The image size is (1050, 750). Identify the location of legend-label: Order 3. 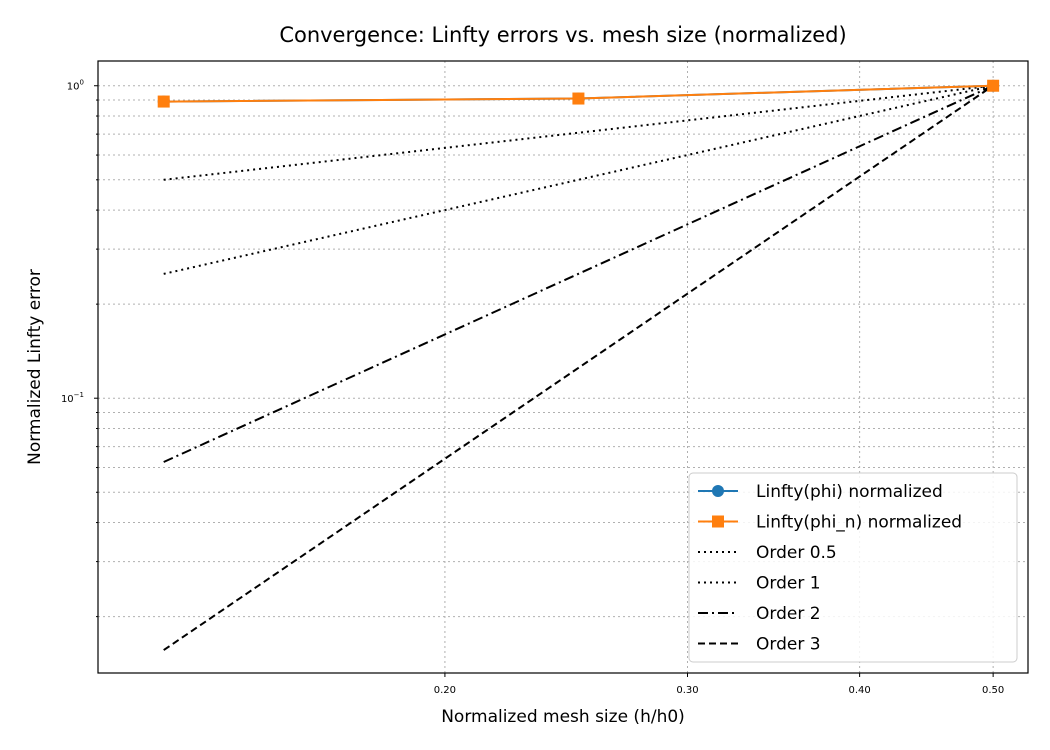
(788, 645).